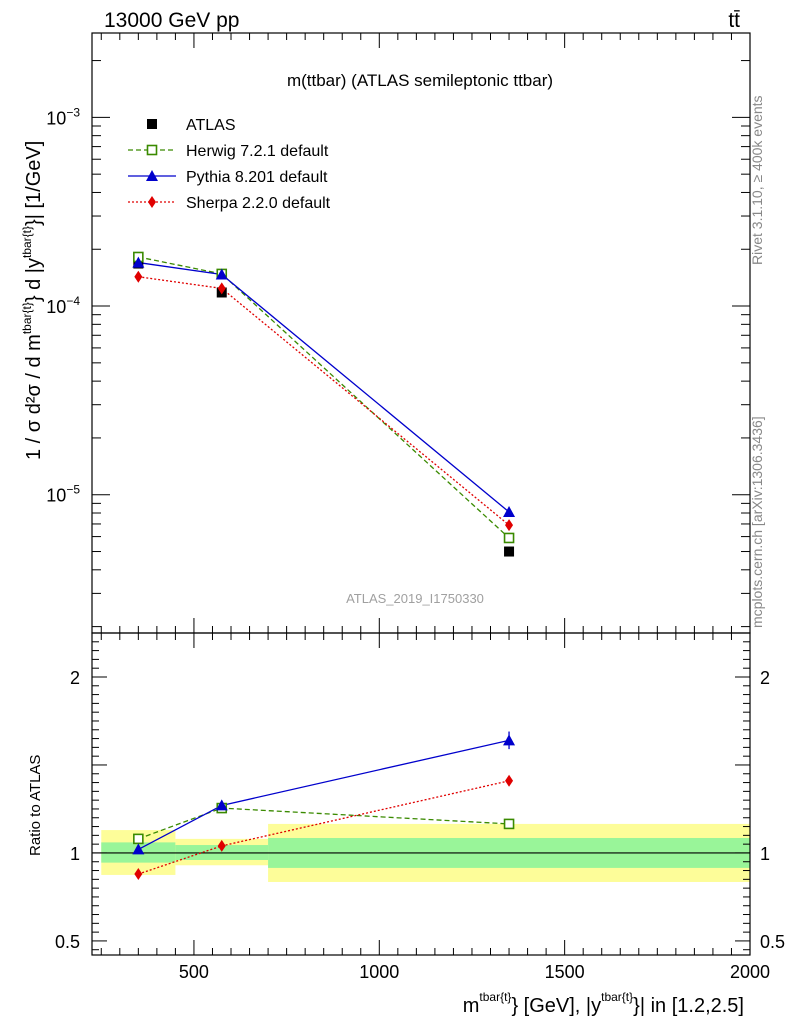 Image resolution: width=786 pixels, height=1024 pixels. I want to click on main-y-tick-label-2: 10⁻³, so click(63, 116).